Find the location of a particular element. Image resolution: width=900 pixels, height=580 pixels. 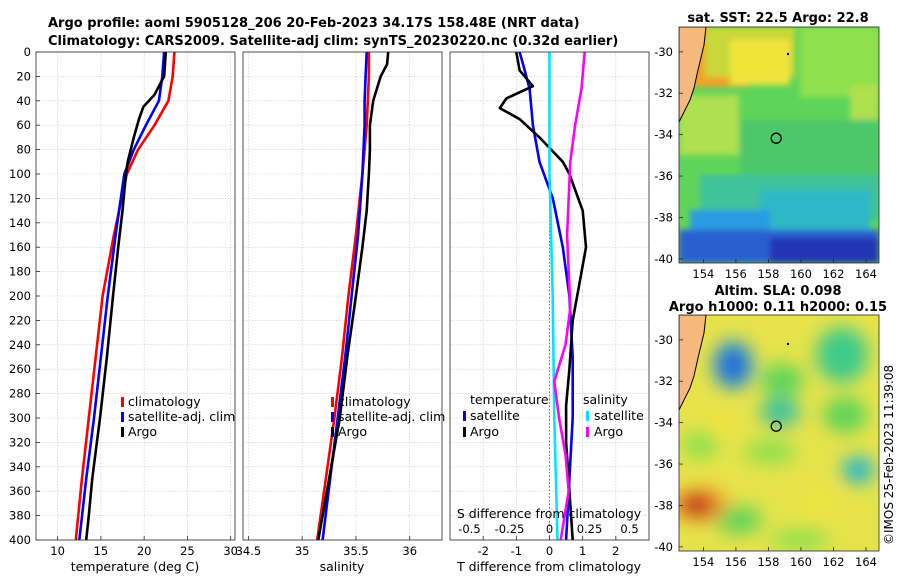

depth-tick-label: 360 is located at coordinates (20, 491).